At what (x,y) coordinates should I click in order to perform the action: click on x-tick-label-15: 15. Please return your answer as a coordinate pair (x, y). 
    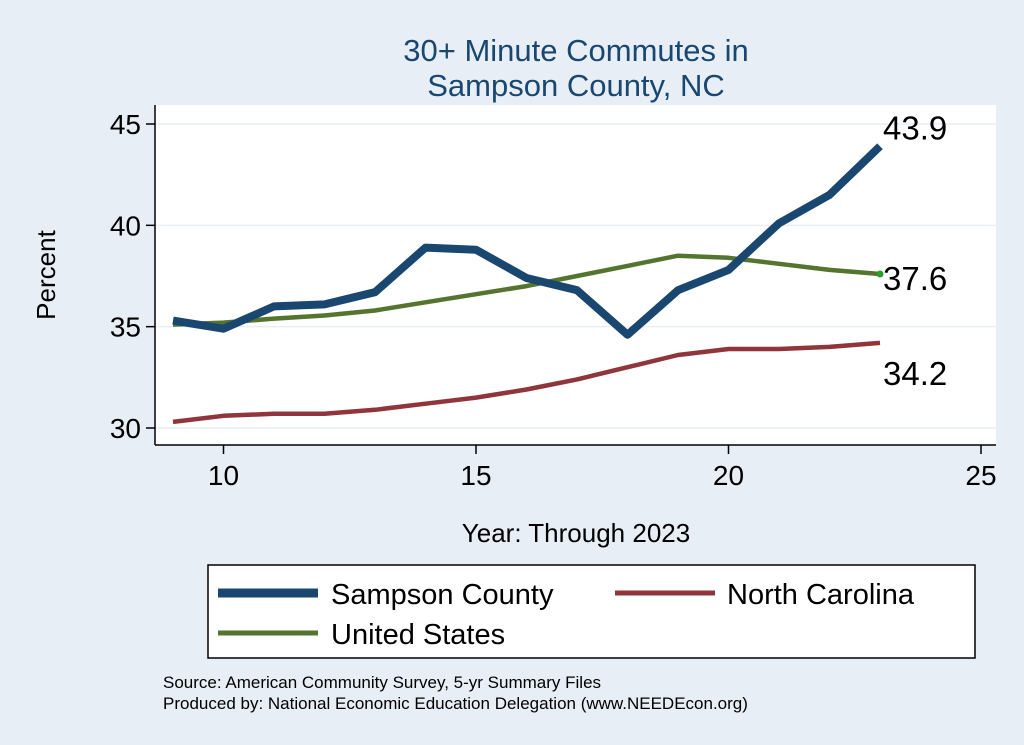
    Looking at the image, I should click on (475, 475).